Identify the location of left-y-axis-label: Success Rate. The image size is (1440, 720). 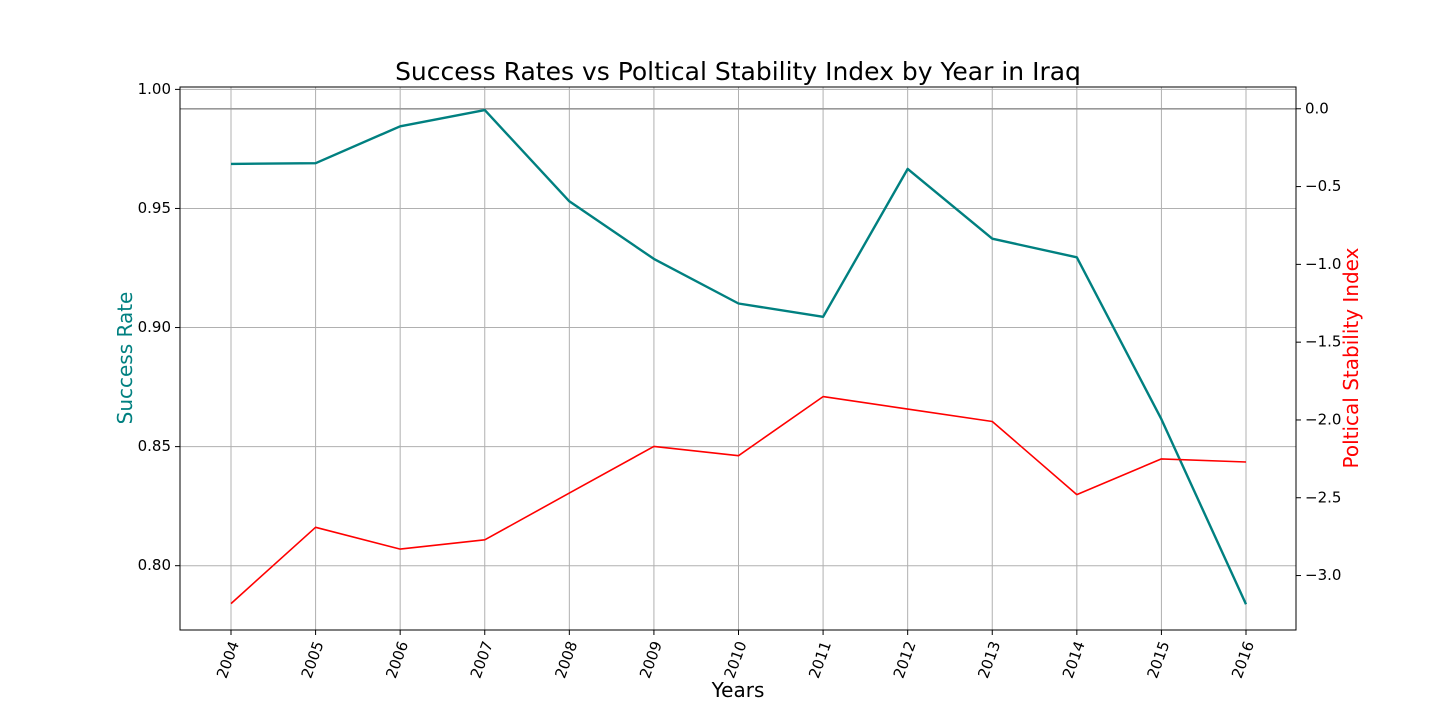
(125, 358).